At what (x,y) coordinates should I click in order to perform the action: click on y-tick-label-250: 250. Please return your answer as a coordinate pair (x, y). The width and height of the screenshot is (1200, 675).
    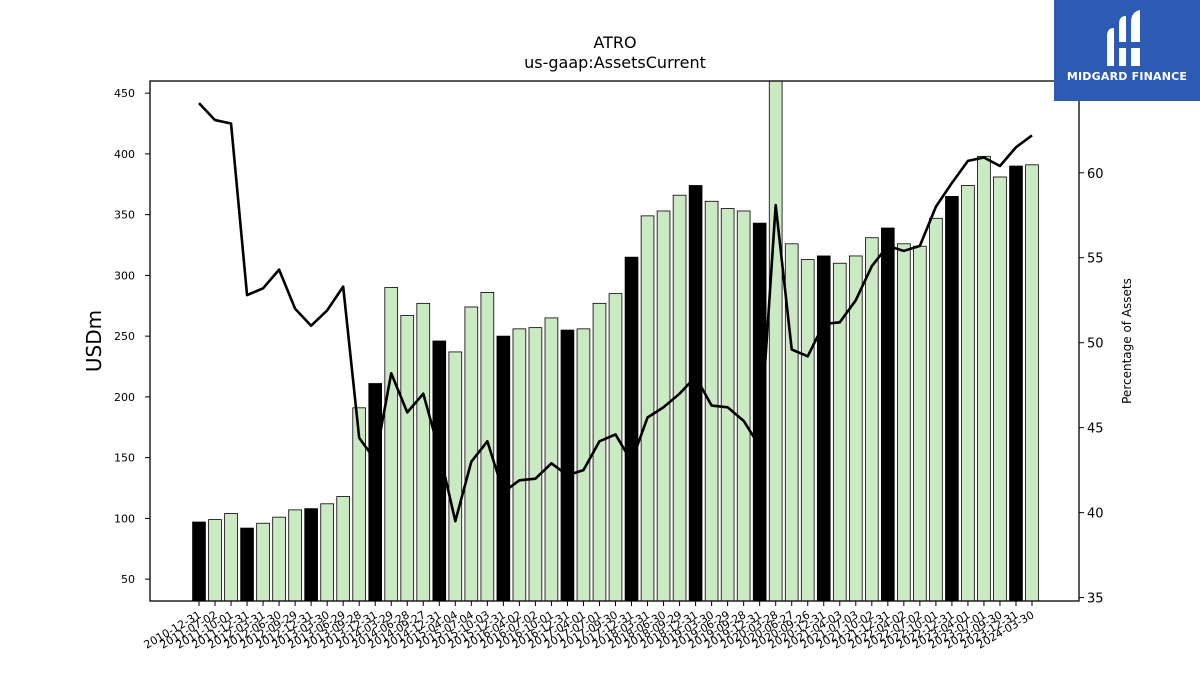
    Looking at the image, I should click on (124, 336).